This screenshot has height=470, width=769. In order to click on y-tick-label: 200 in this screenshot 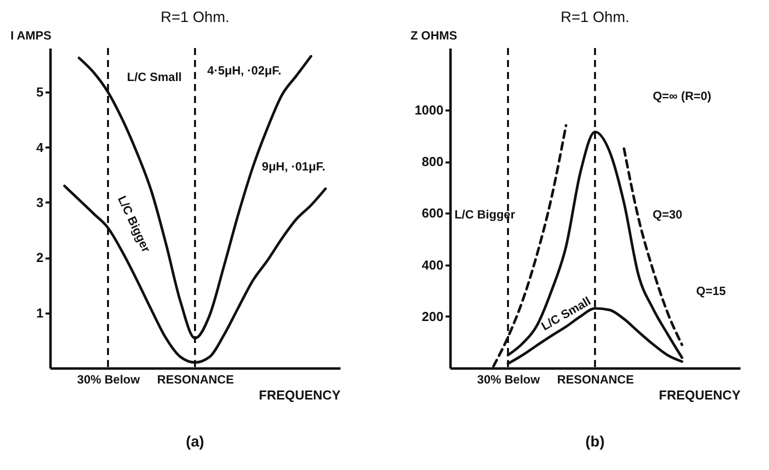, I will do `click(433, 316)`.